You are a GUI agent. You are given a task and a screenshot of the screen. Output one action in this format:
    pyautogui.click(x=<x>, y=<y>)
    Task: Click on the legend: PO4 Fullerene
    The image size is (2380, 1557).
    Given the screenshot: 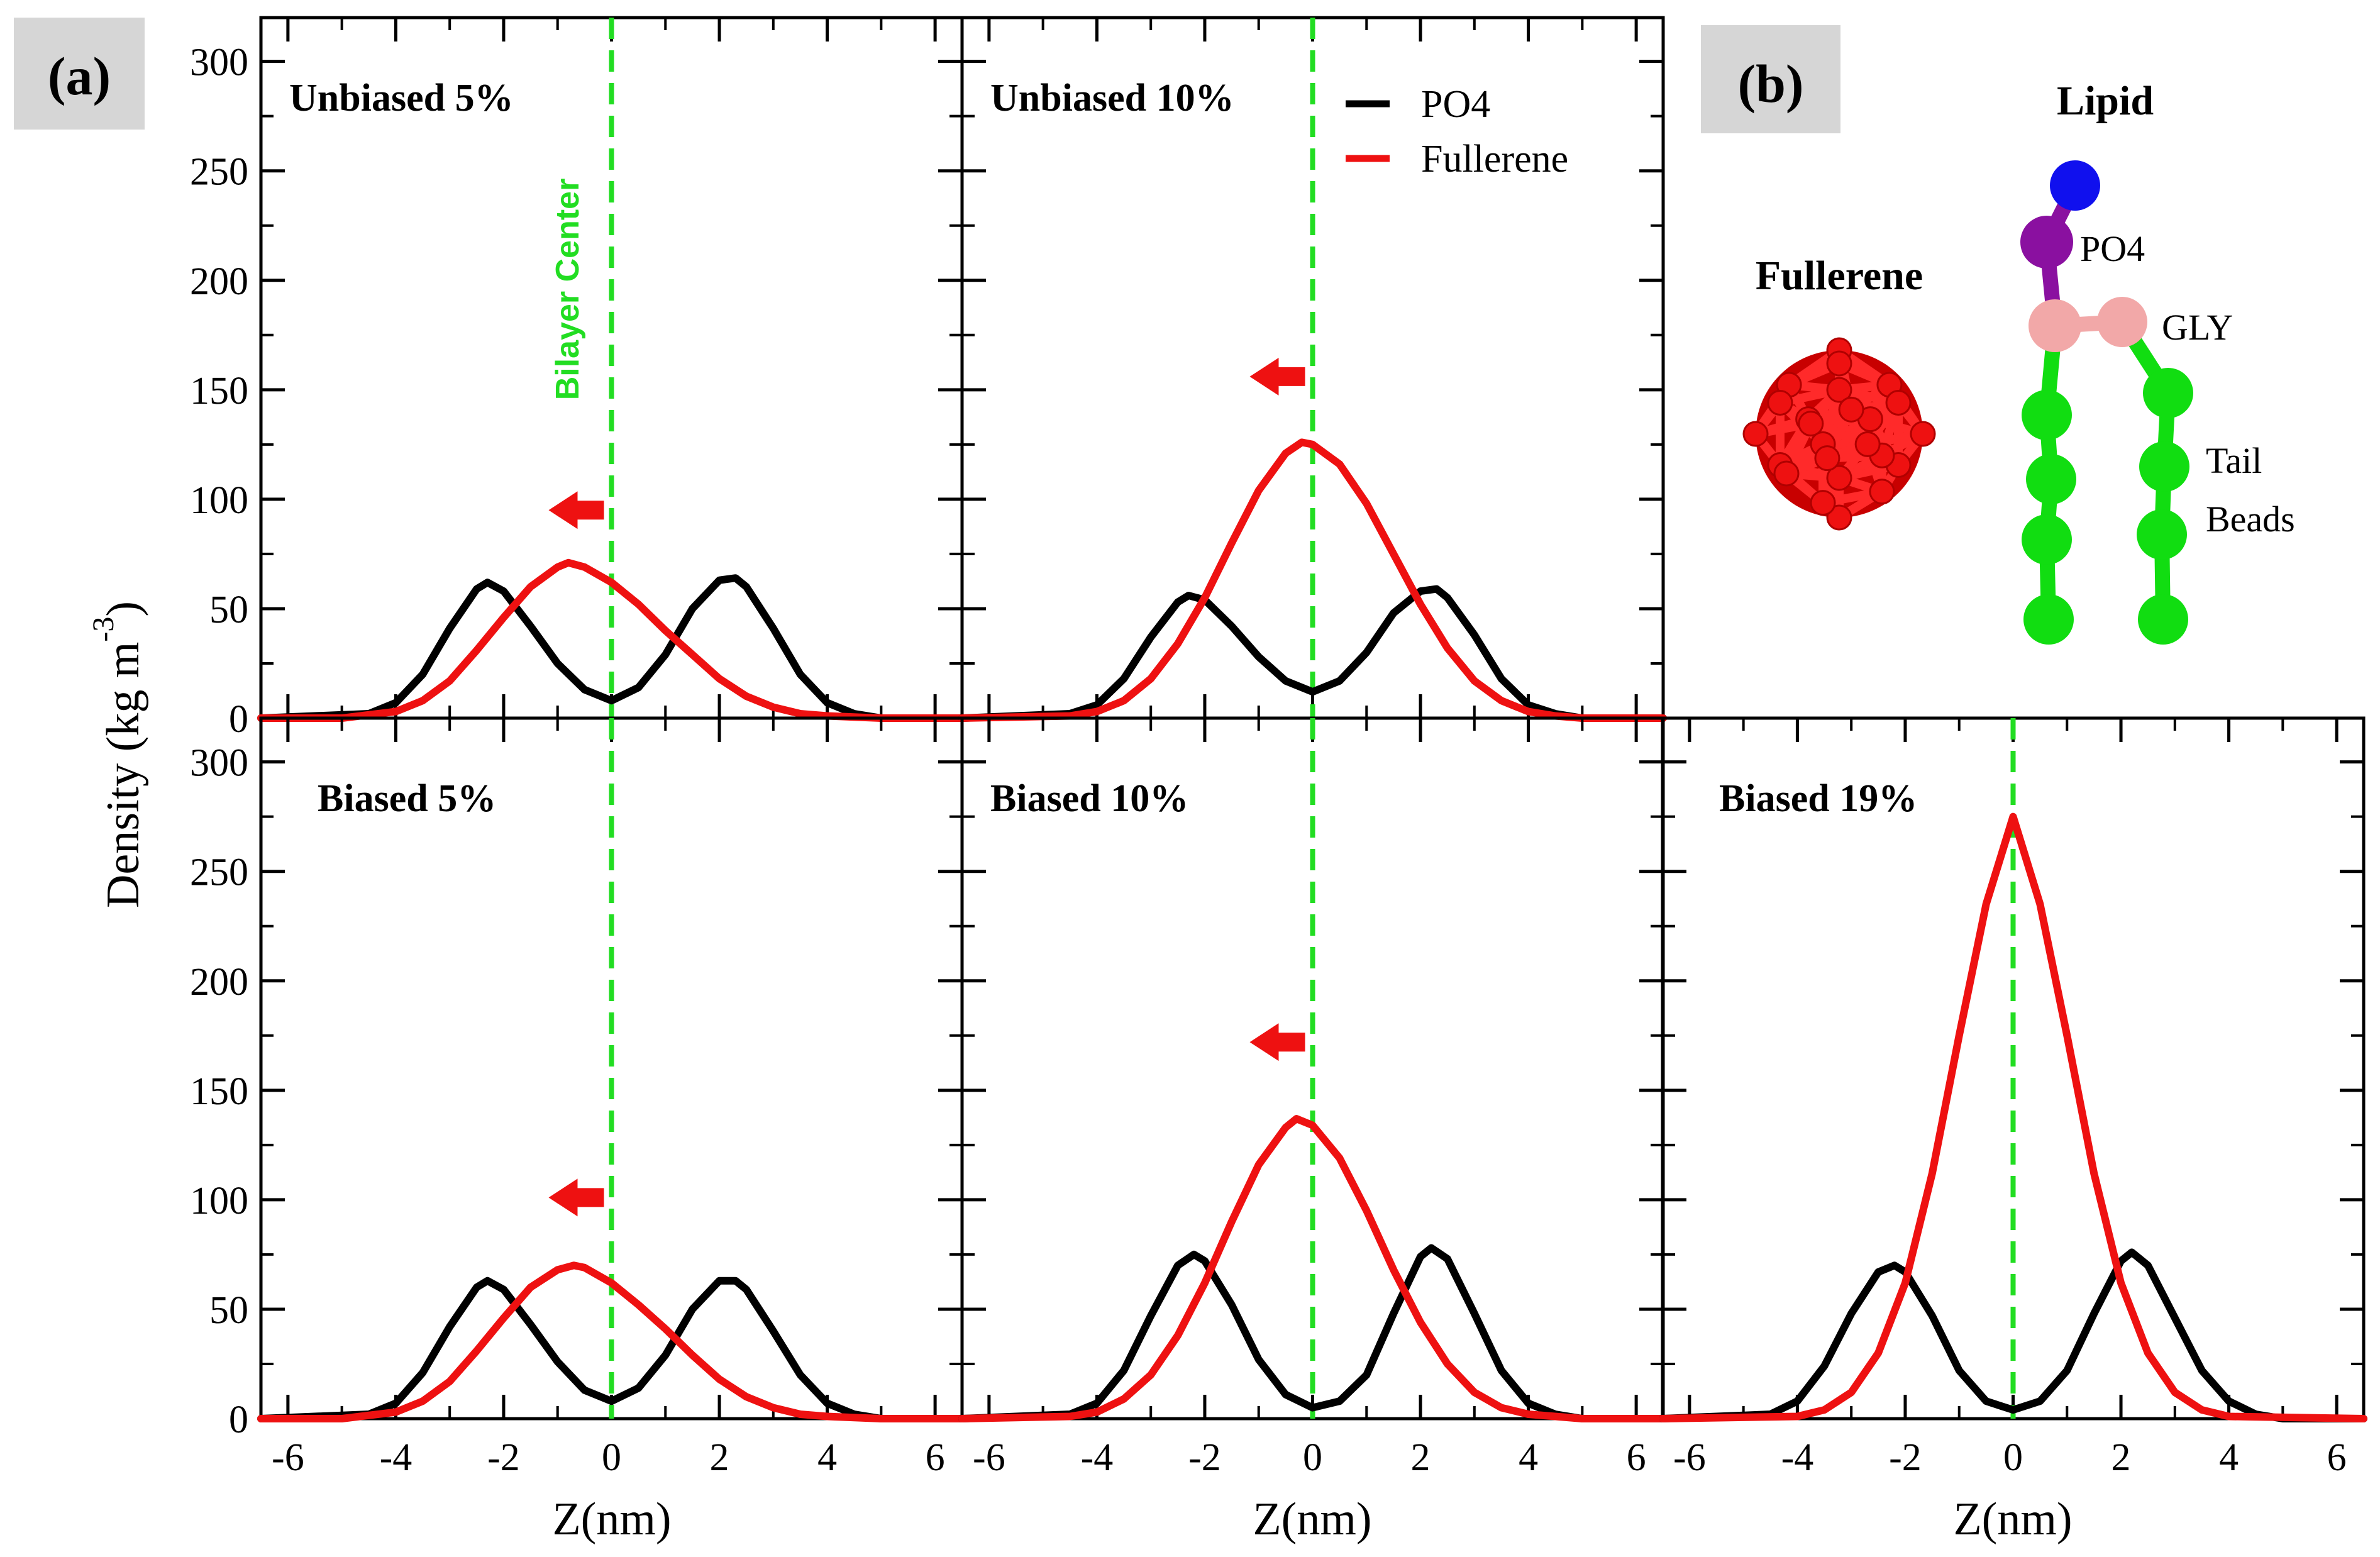 What is the action you would take?
    pyautogui.click(x=1457, y=131)
    